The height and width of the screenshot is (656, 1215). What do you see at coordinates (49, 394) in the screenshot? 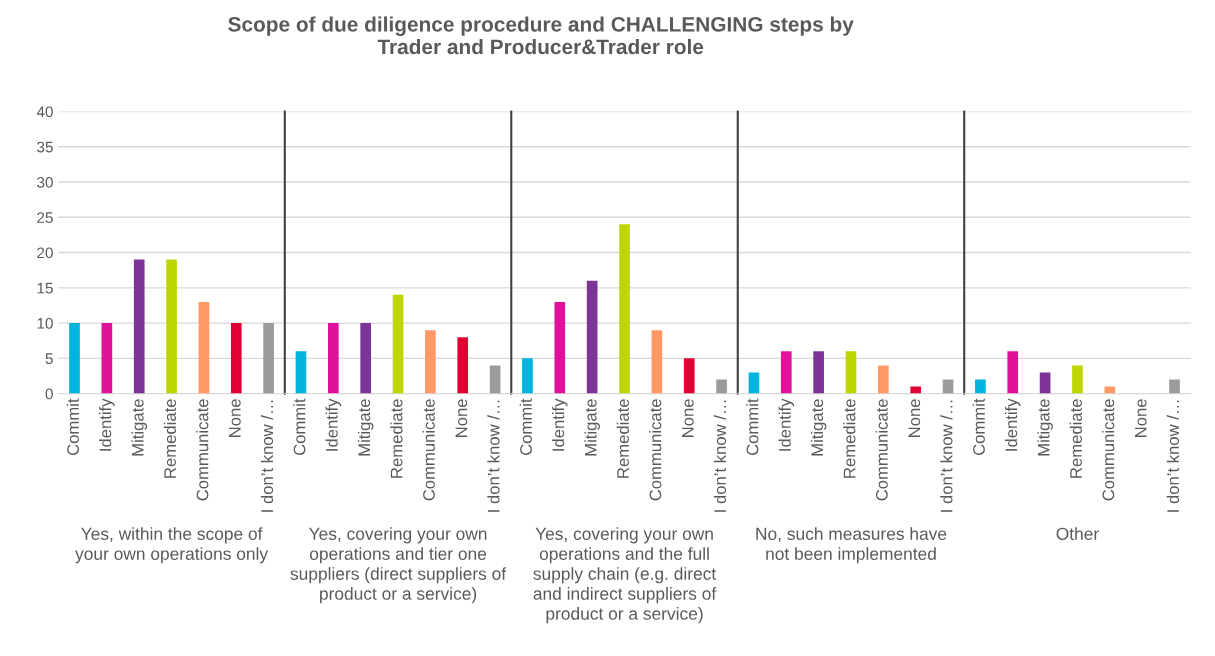
I see `y-tick-label: 0` at bounding box center [49, 394].